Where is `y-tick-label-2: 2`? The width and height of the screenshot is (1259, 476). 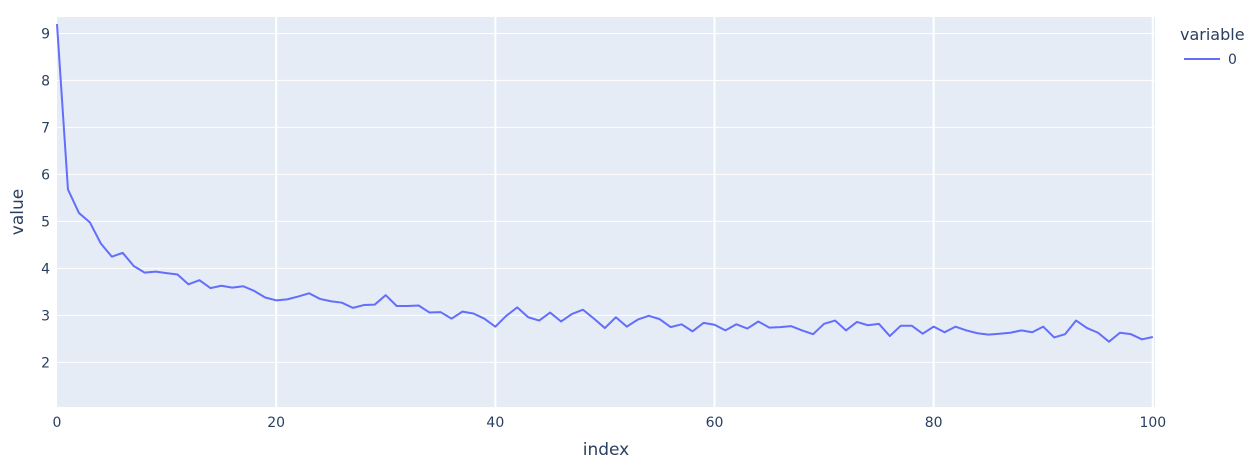
y-tick-label-2: 2 is located at coordinates (45, 363).